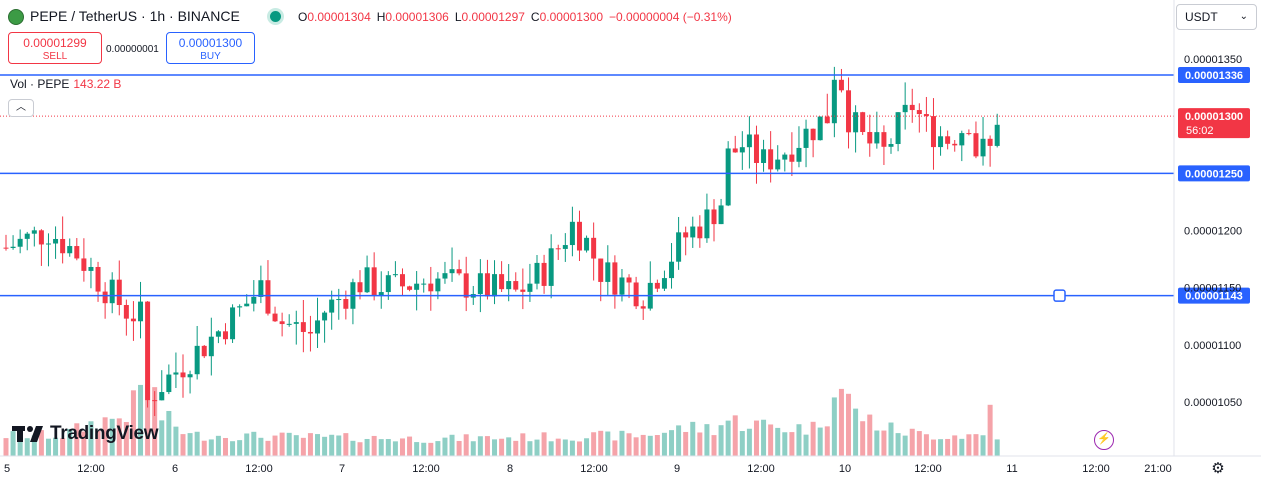 The width and height of the screenshot is (1261, 482). What do you see at coordinates (275, 16) in the screenshot?
I see `market-open-icon` at bounding box center [275, 16].